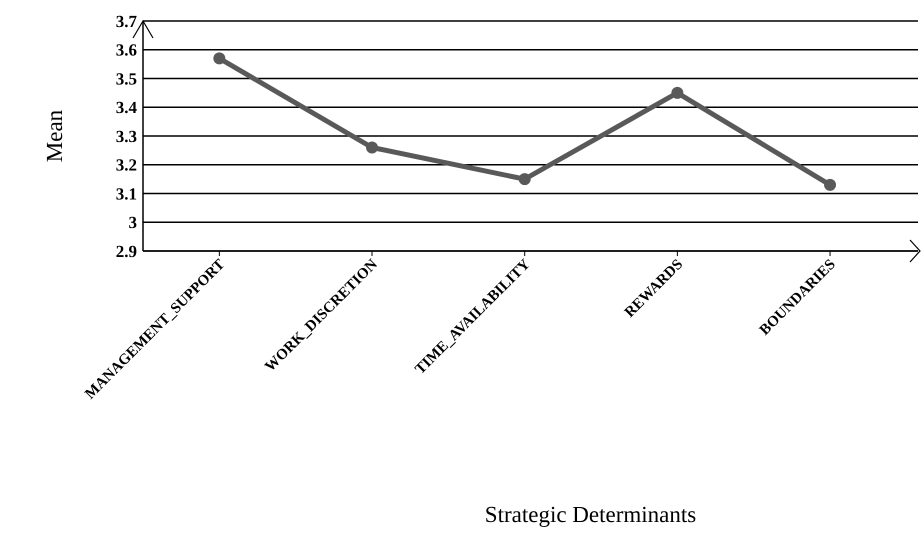 This screenshot has height=537, width=921. Describe the element at coordinates (126, 194) in the screenshot. I see `y-tick-label: 3.1` at that location.